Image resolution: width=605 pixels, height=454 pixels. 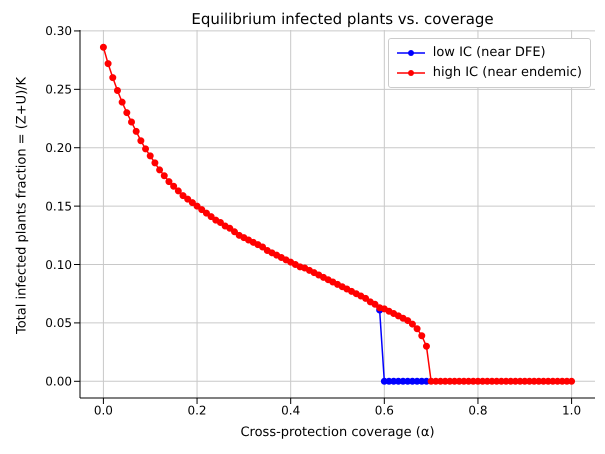 I want to click on y-tick-label: 0.20, so click(x=58, y=147).